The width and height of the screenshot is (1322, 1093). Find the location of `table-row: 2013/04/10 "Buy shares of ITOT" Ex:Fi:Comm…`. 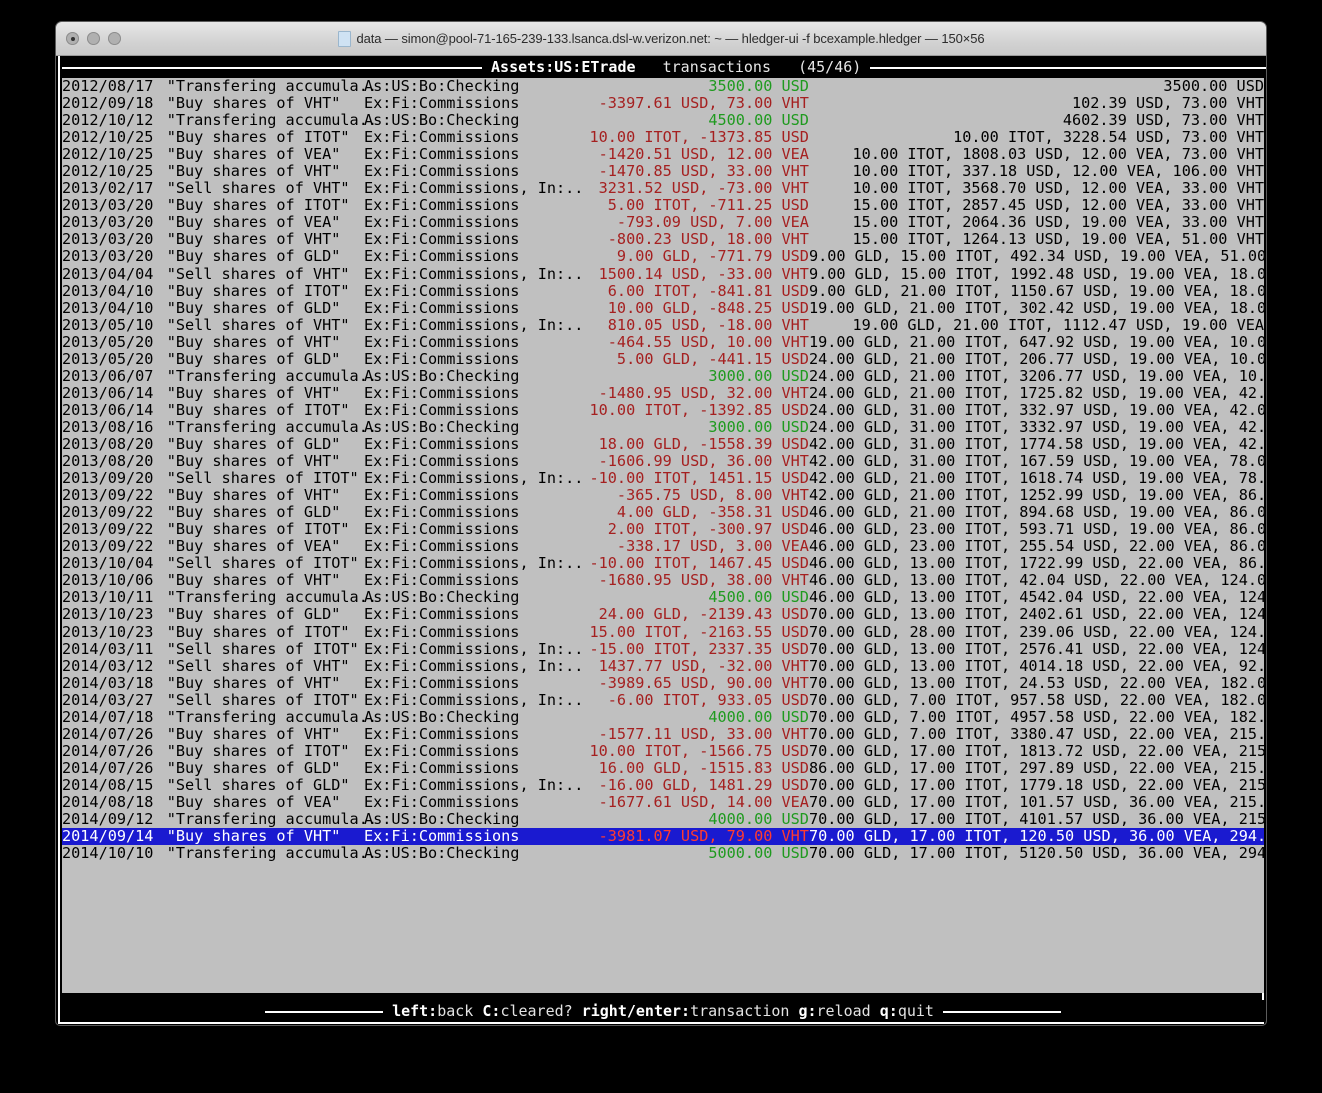

table-row: 2013/04/10 "Buy shares of ITOT" Ex:Fi:Comm… is located at coordinates (663, 291).